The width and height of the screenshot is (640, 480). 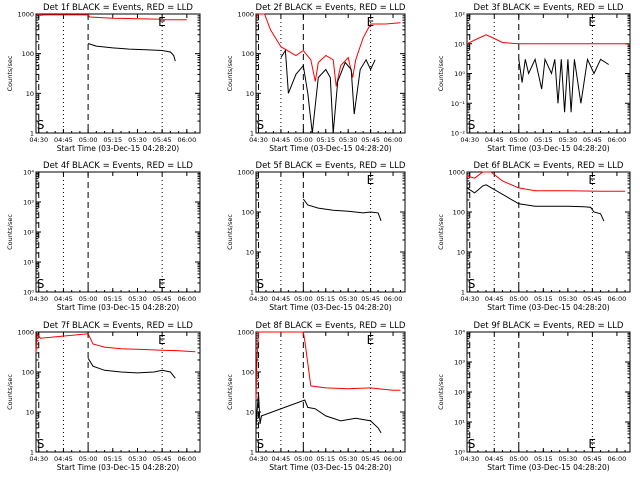 What do you see at coordinates (118, 166) in the screenshot?
I see `chart-title: Det 4f BLACK = Events, RED = LLD` at bounding box center [118, 166].